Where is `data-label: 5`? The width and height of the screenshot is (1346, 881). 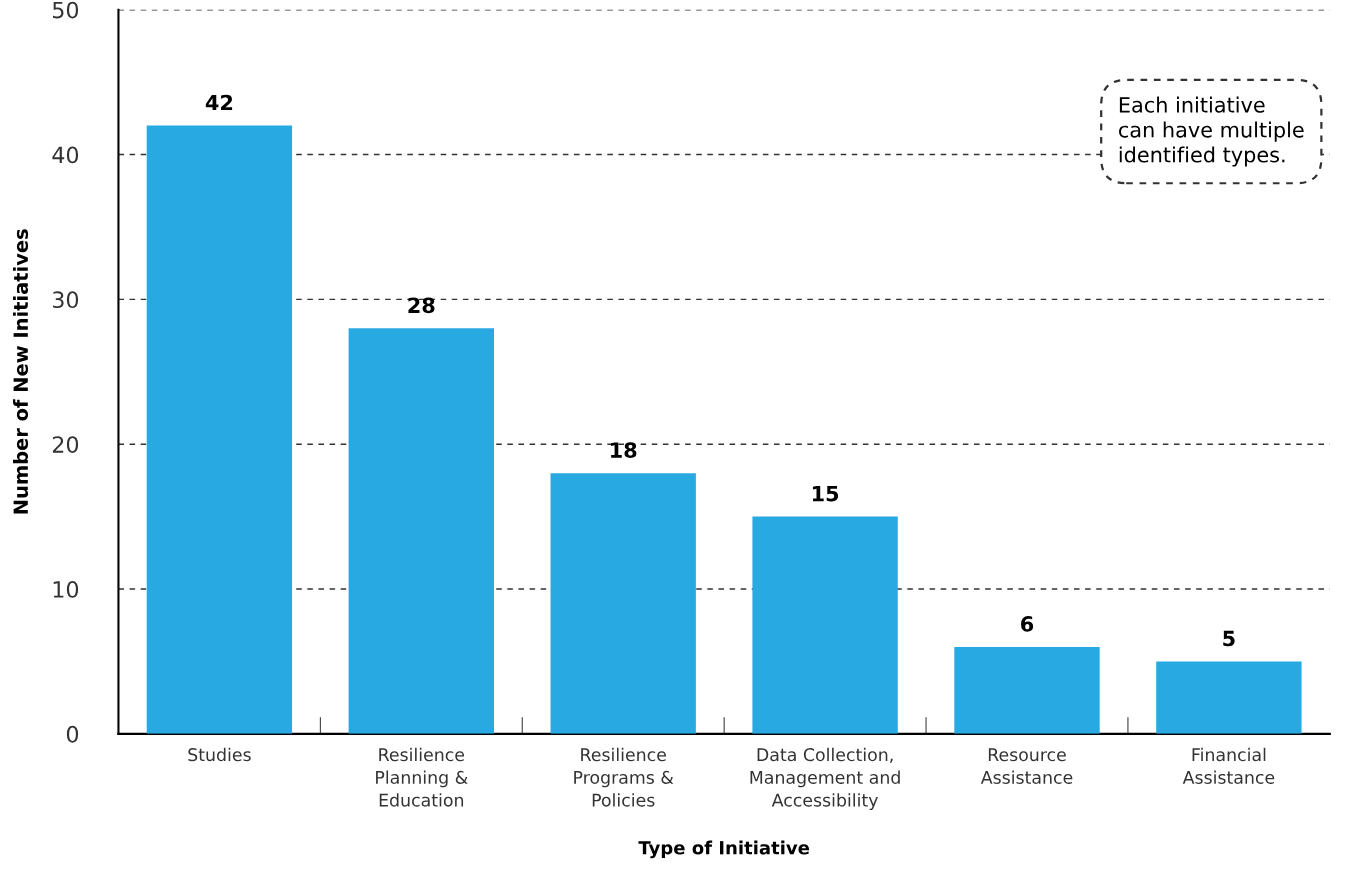
data-label: 5 is located at coordinates (1229, 638).